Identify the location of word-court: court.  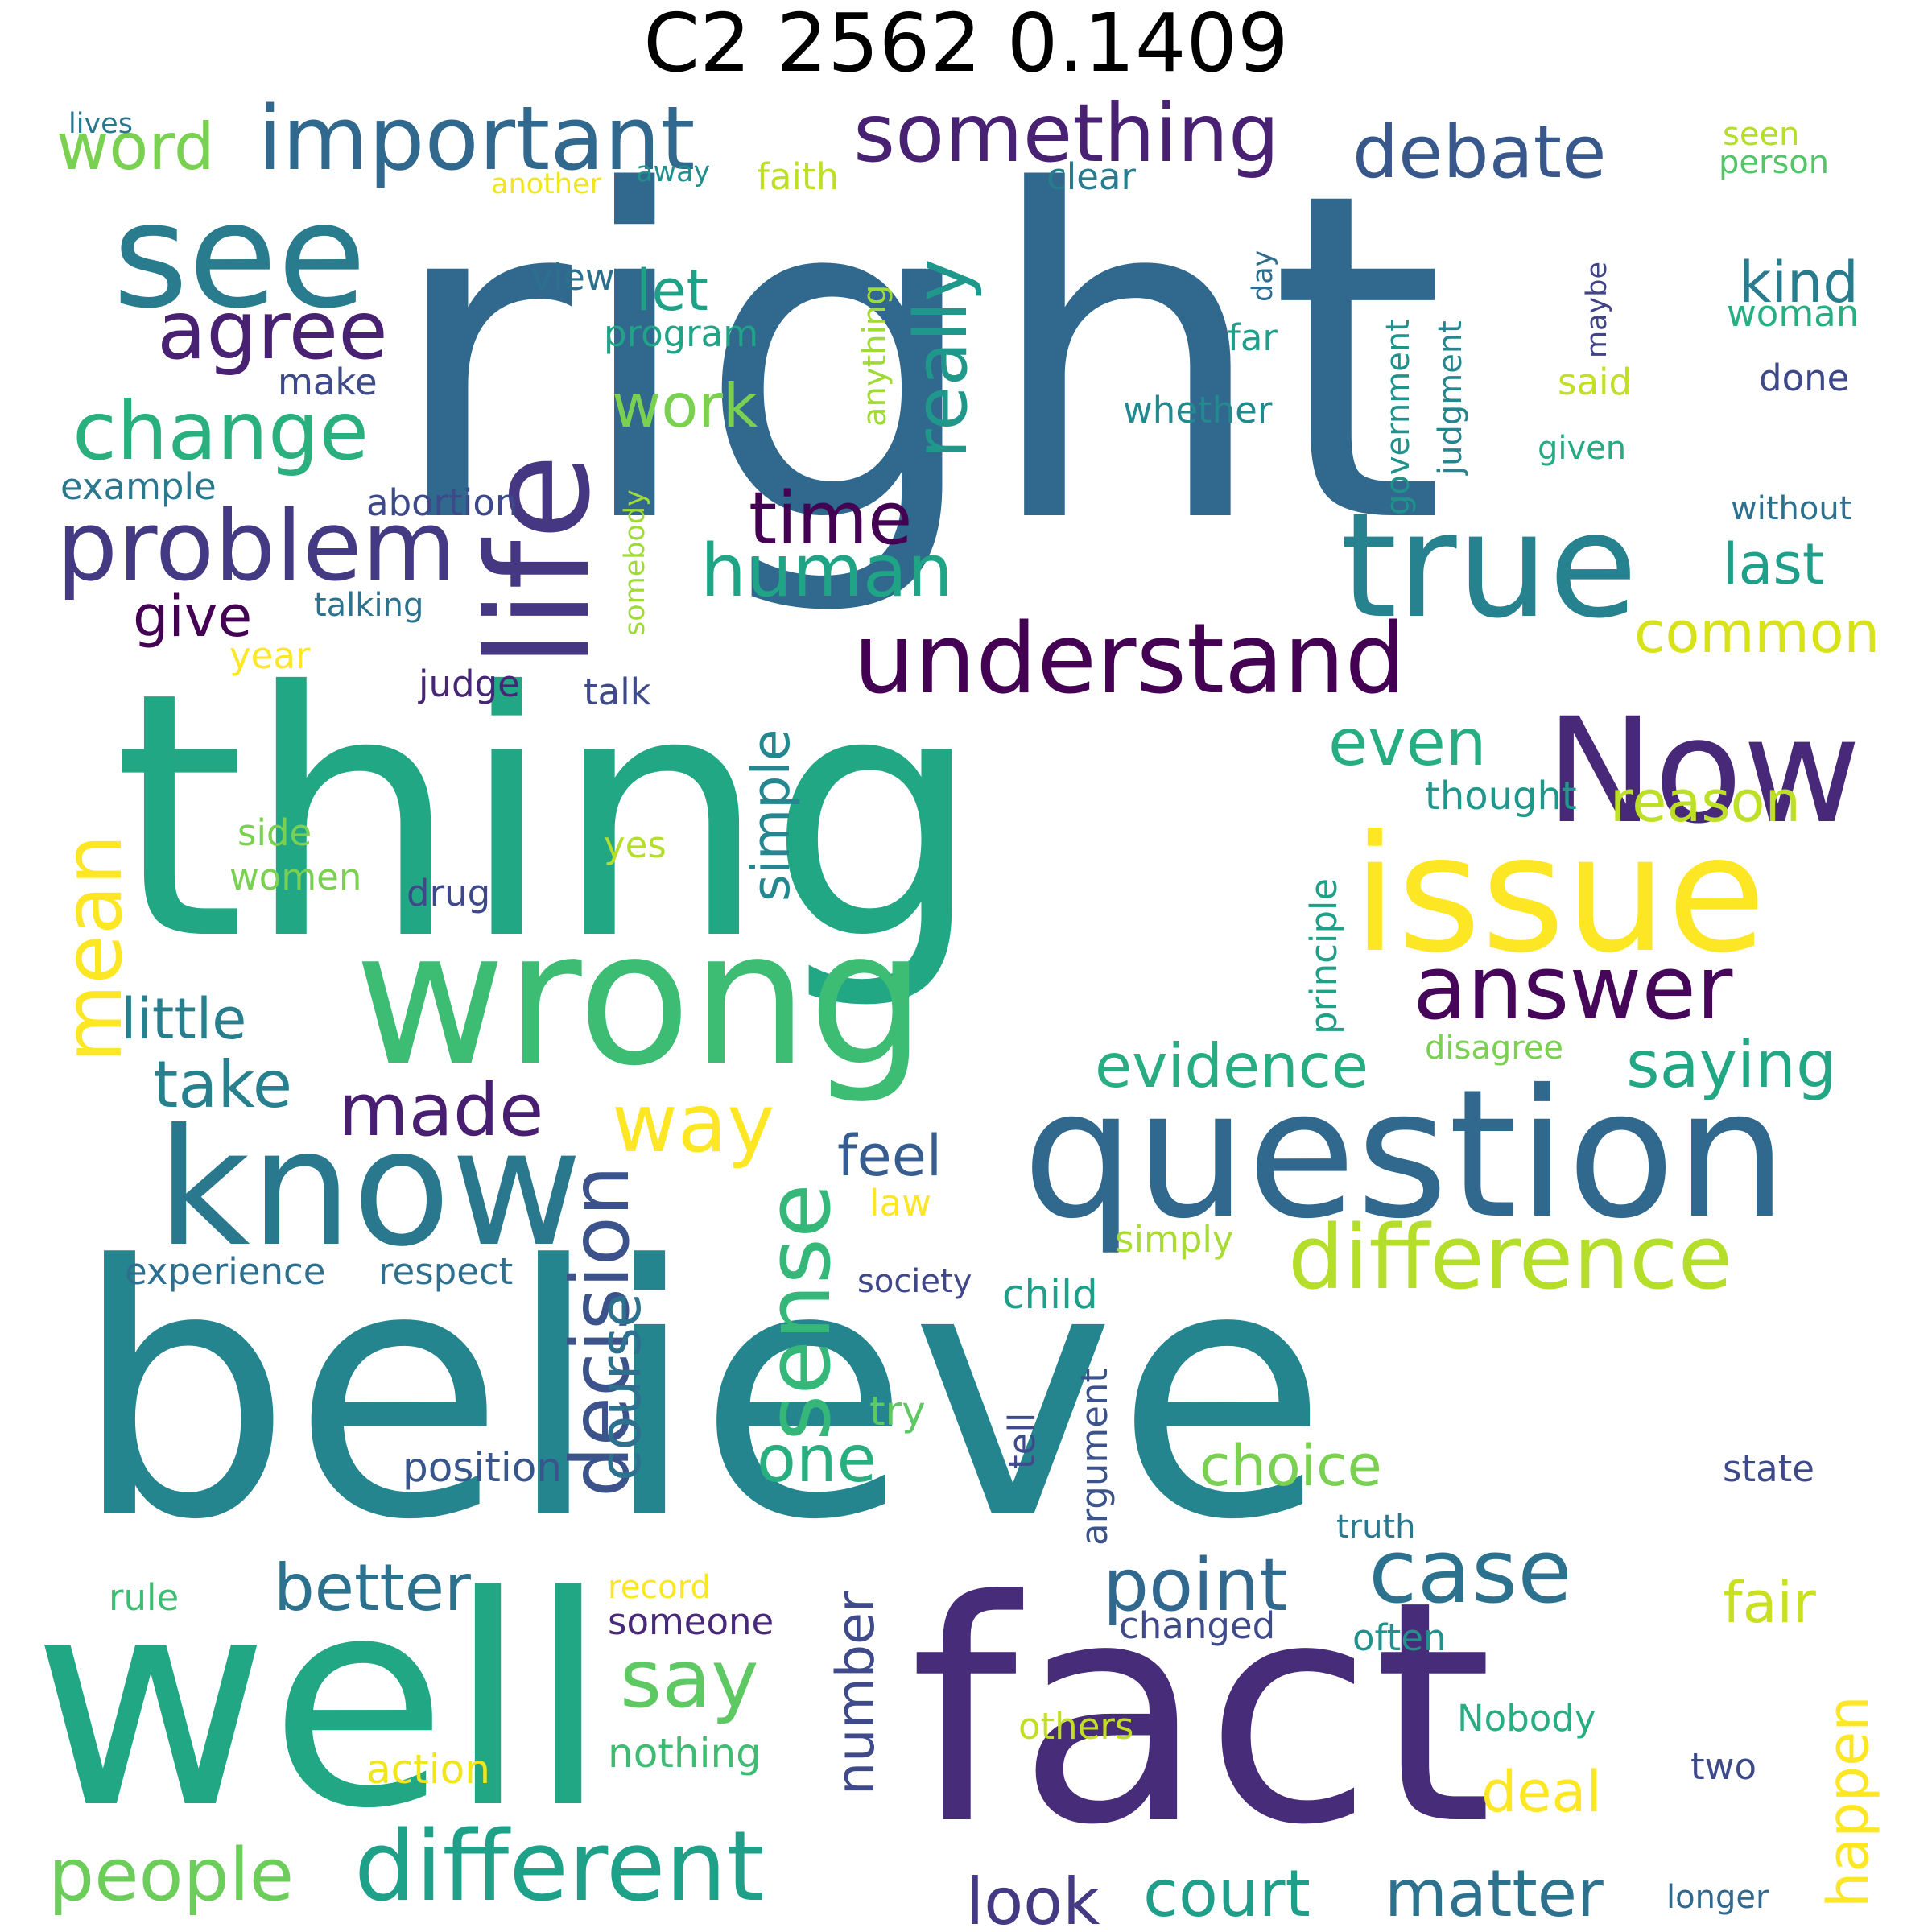
(1227, 1893).